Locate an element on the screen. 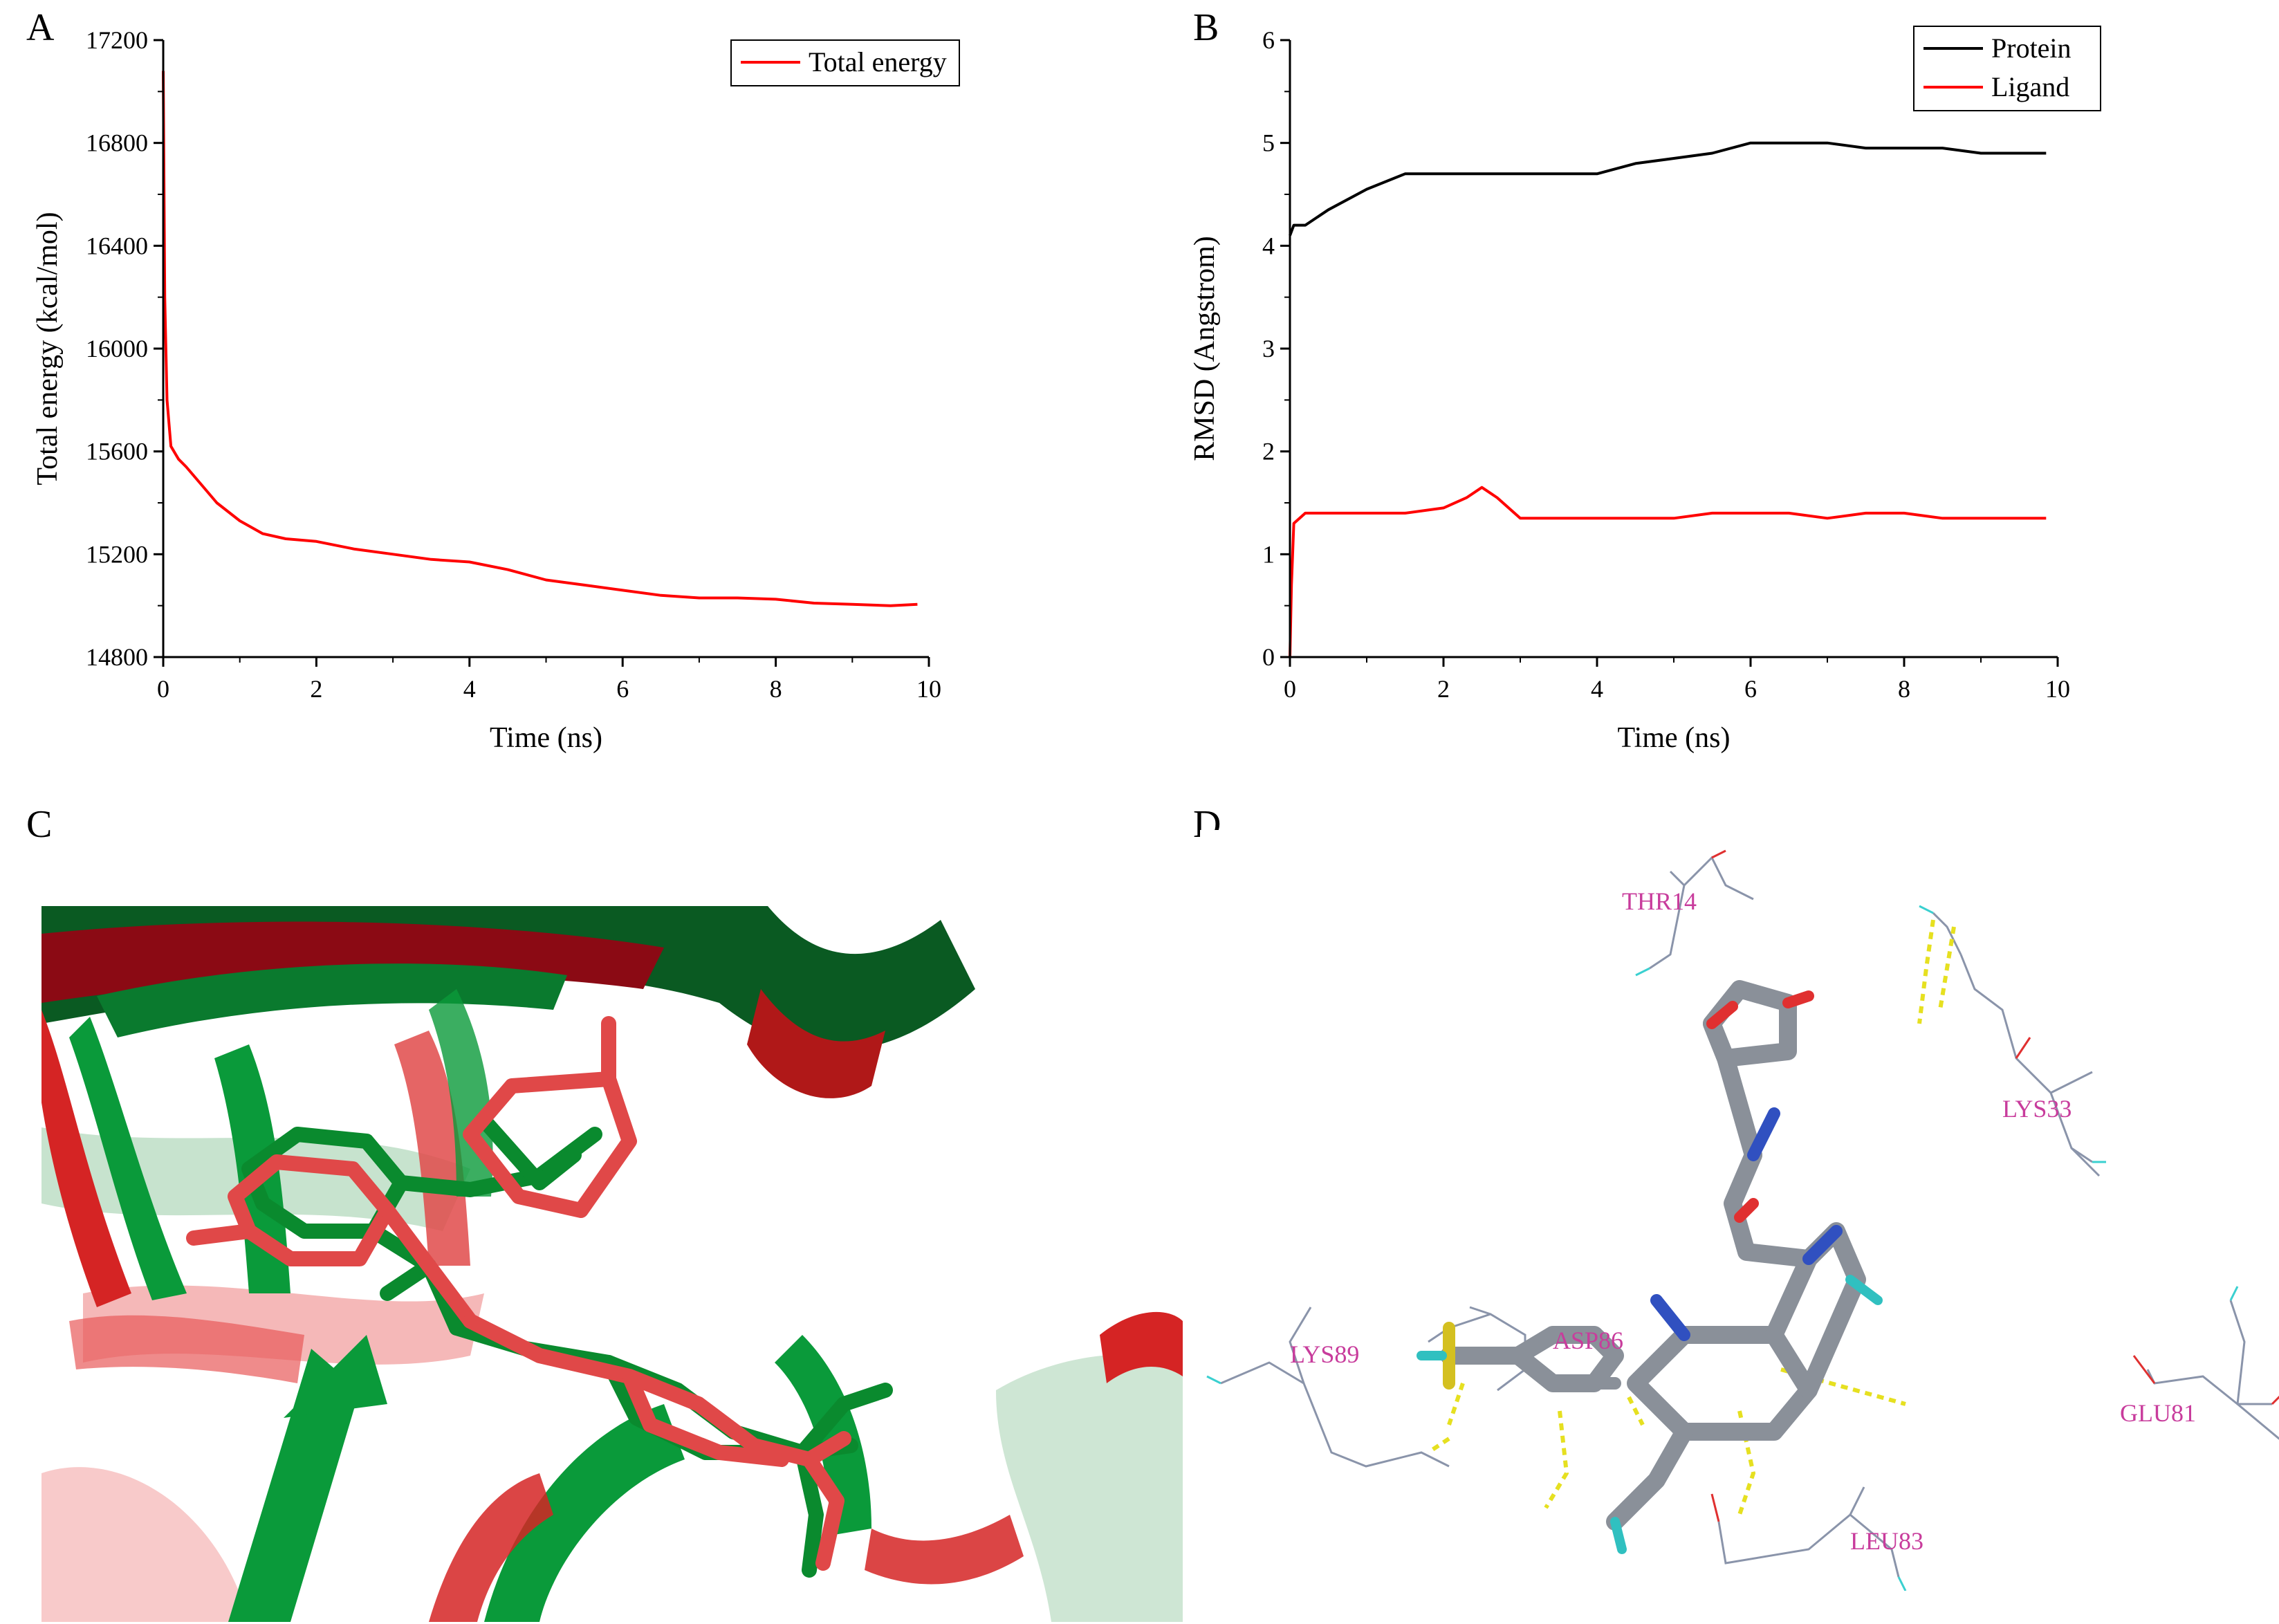 This screenshot has width=2279, height=1624. residue-label-lys89: LYS89 is located at coordinates (1324, 1354).